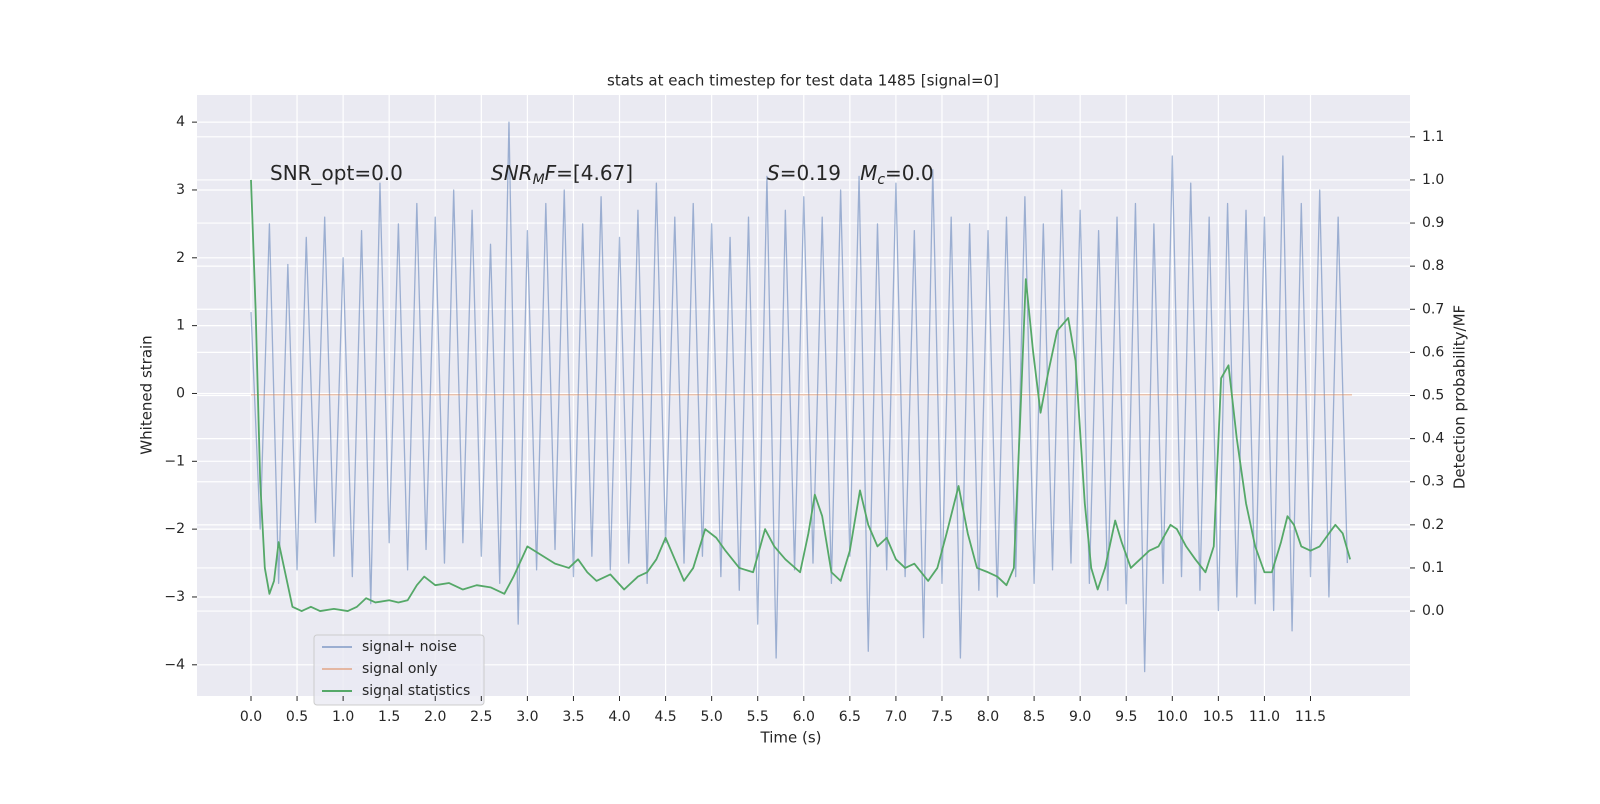 This screenshot has height=804, width=1600. What do you see at coordinates (180, 258) in the screenshot?
I see `y-tick-label: 2` at bounding box center [180, 258].